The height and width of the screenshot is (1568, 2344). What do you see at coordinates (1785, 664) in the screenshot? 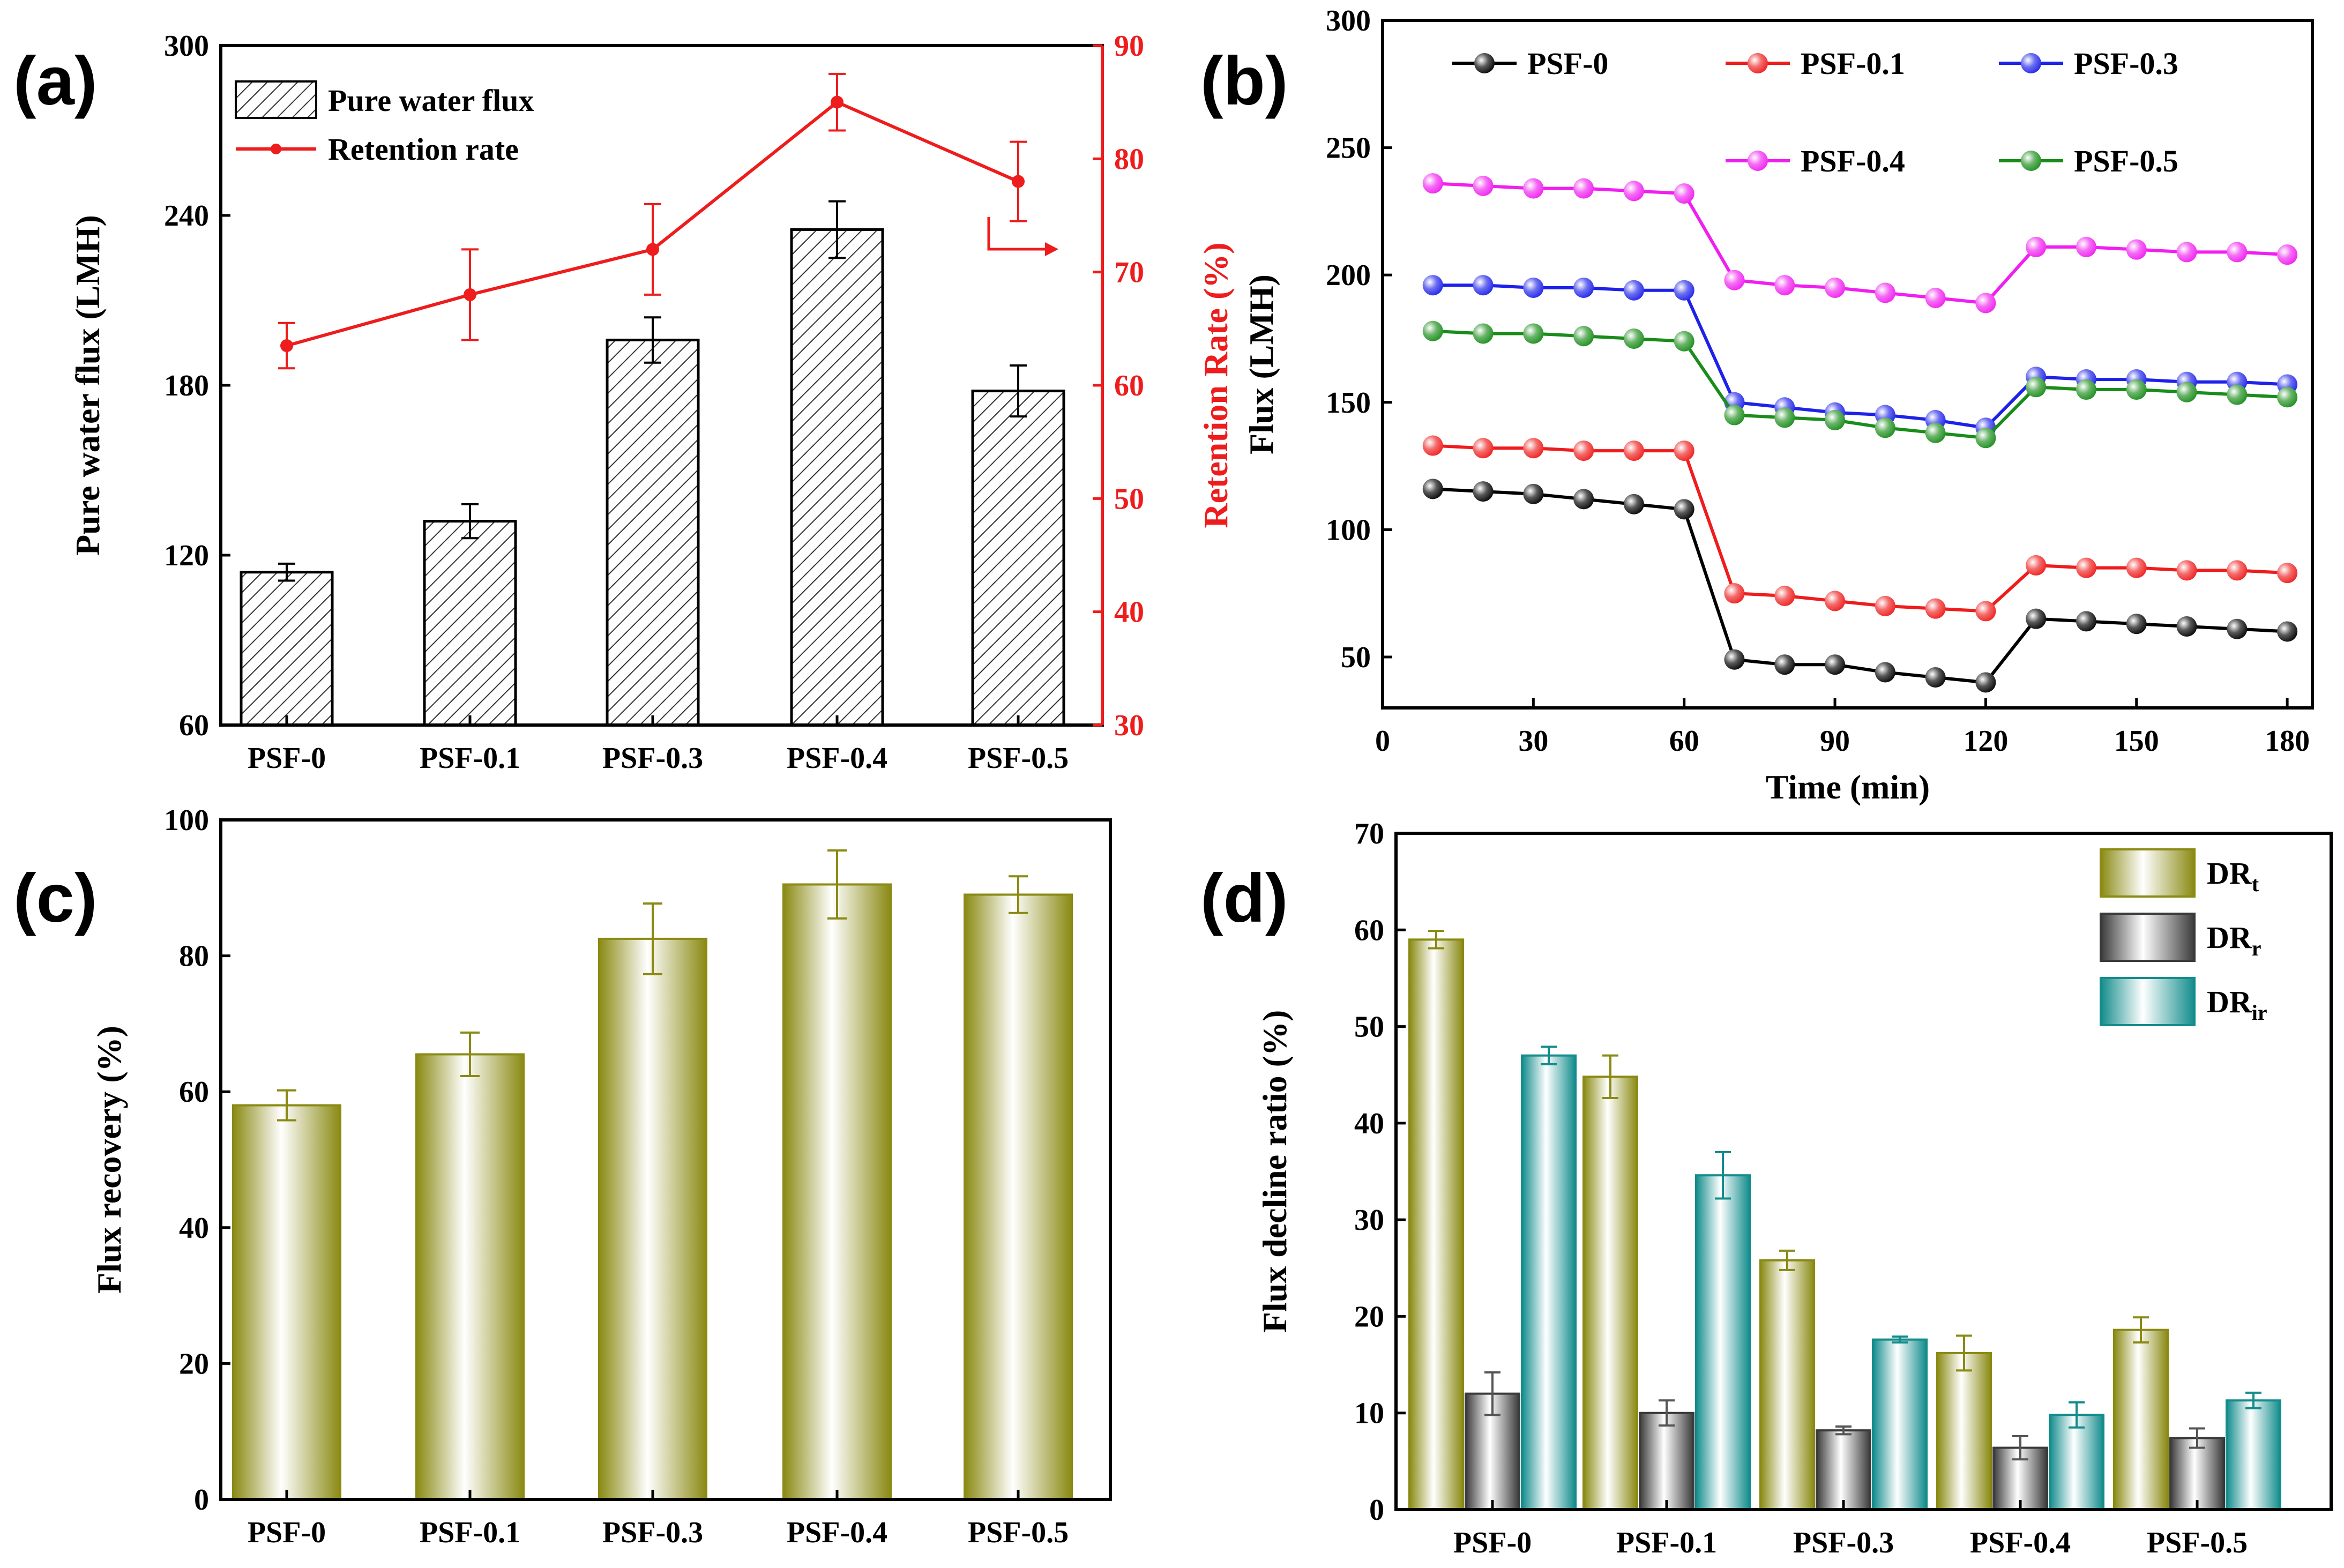
I see `point-psf-0-80-shine` at bounding box center [1785, 664].